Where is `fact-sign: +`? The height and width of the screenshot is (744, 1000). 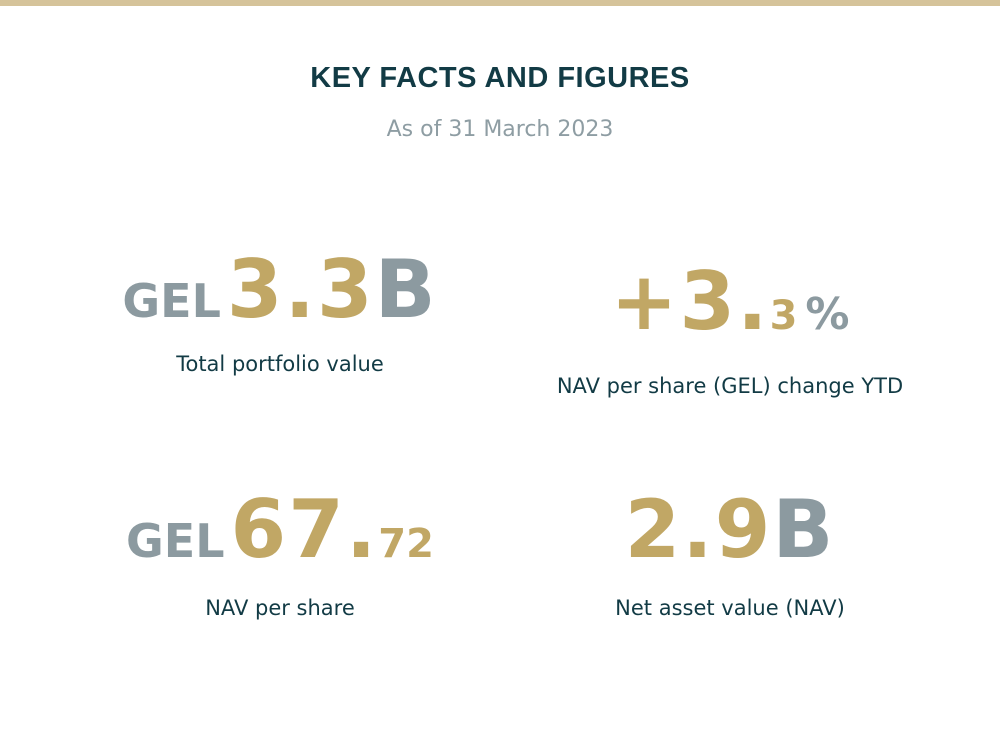
fact-sign: + is located at coordinates (645, 301).